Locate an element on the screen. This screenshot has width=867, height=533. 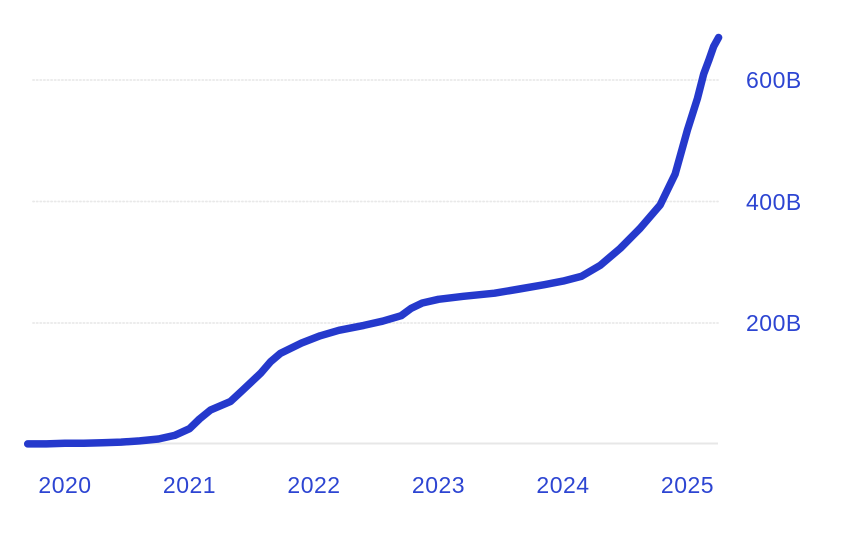
x-tick-label-2024: 2024 is located at coordinates (563, 485).